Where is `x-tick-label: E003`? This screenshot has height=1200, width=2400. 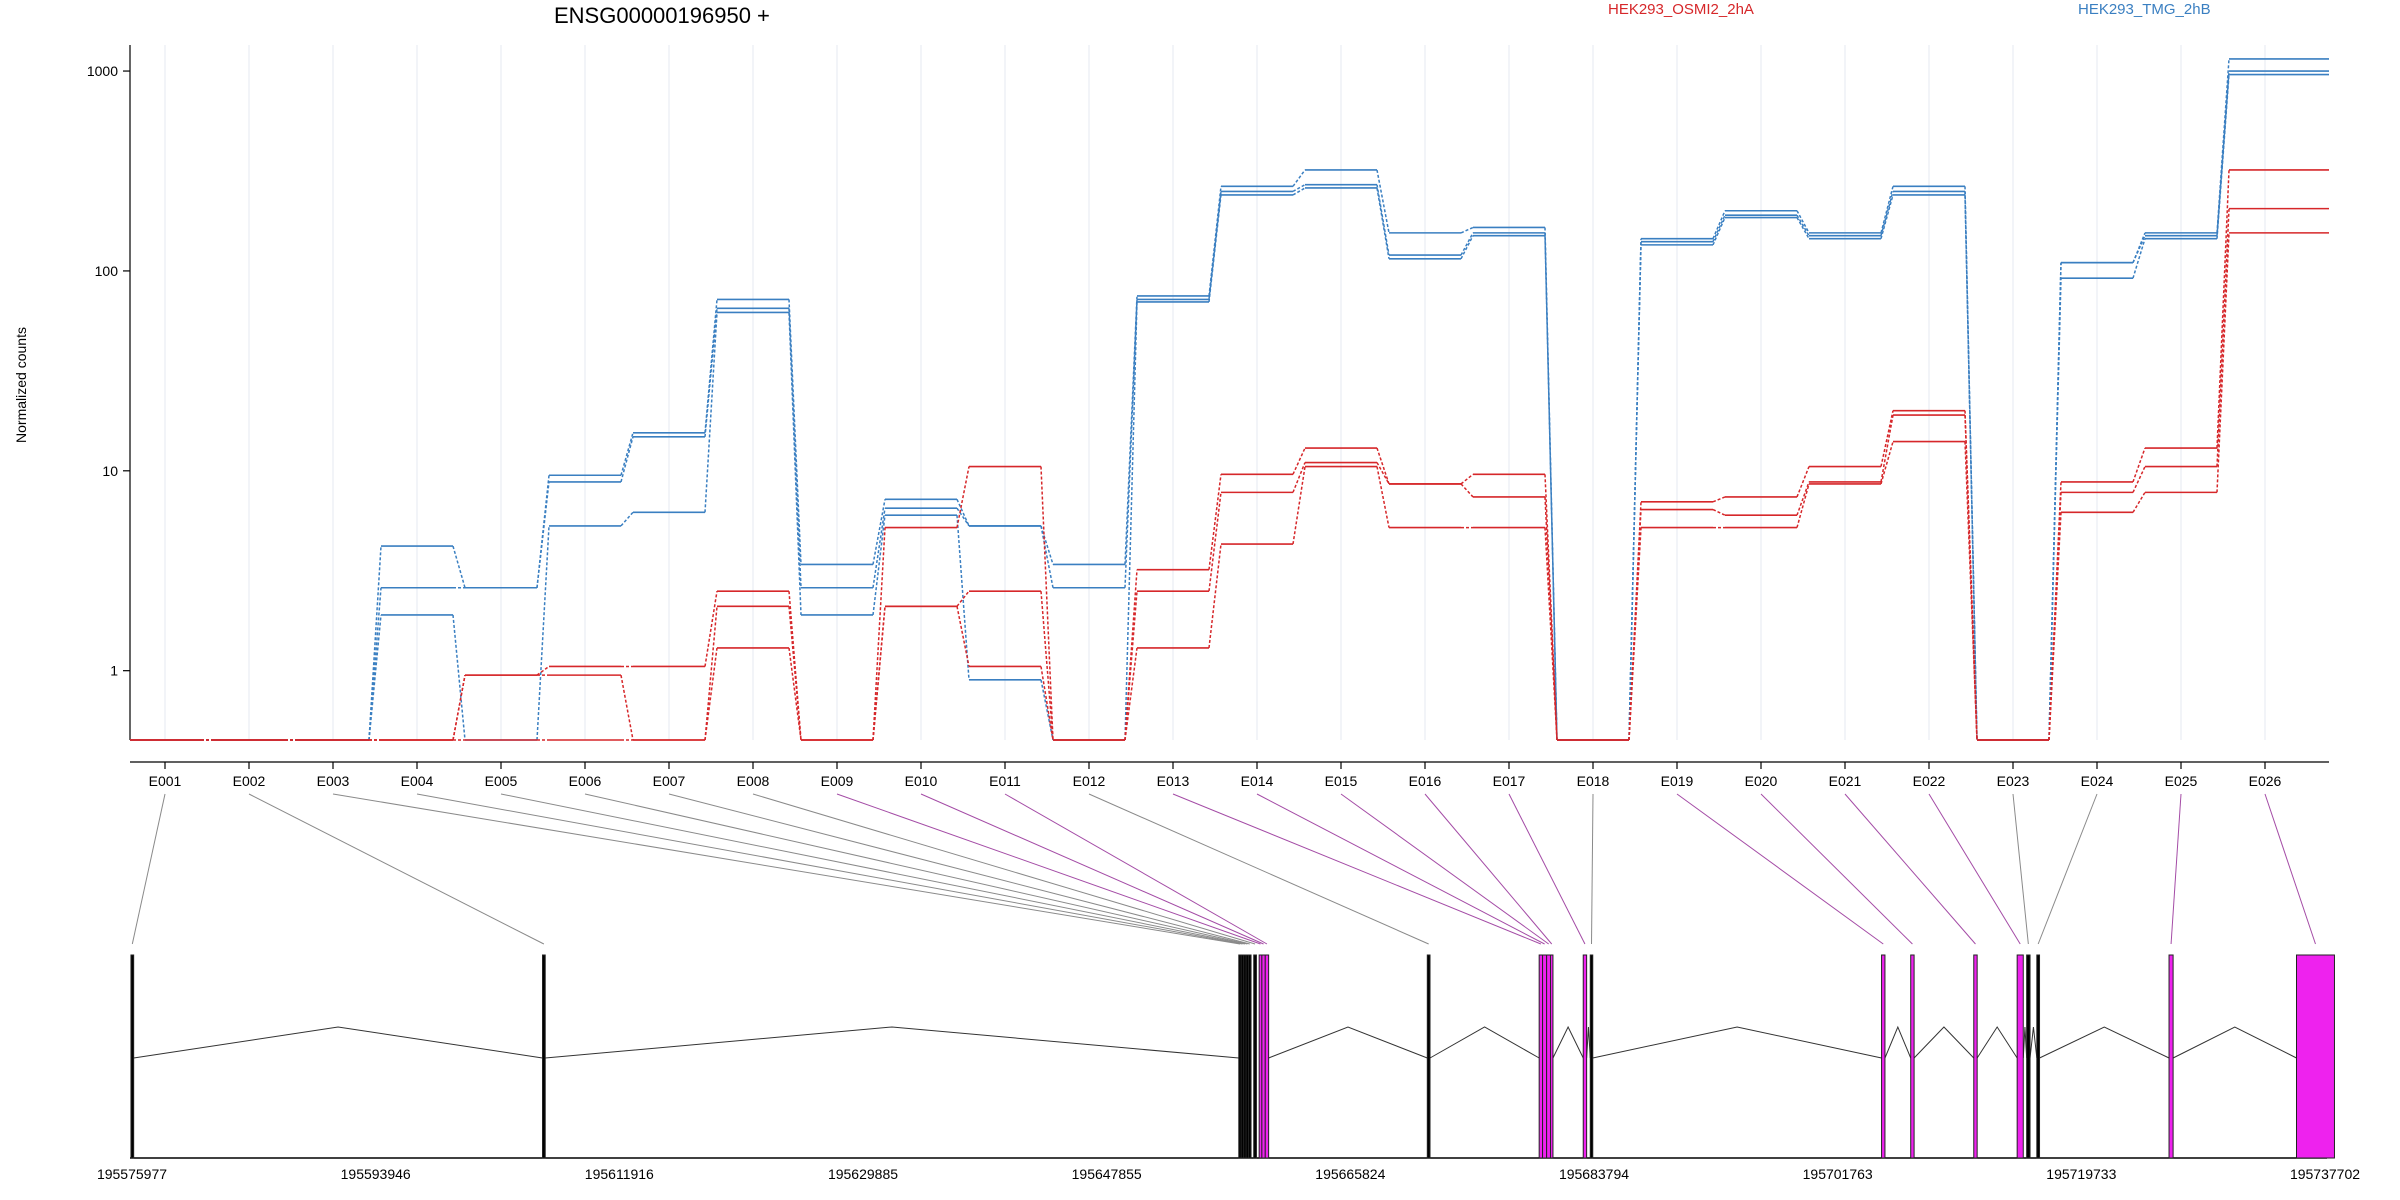 x-tick-label: E003 is located at coordinates (333, 781).